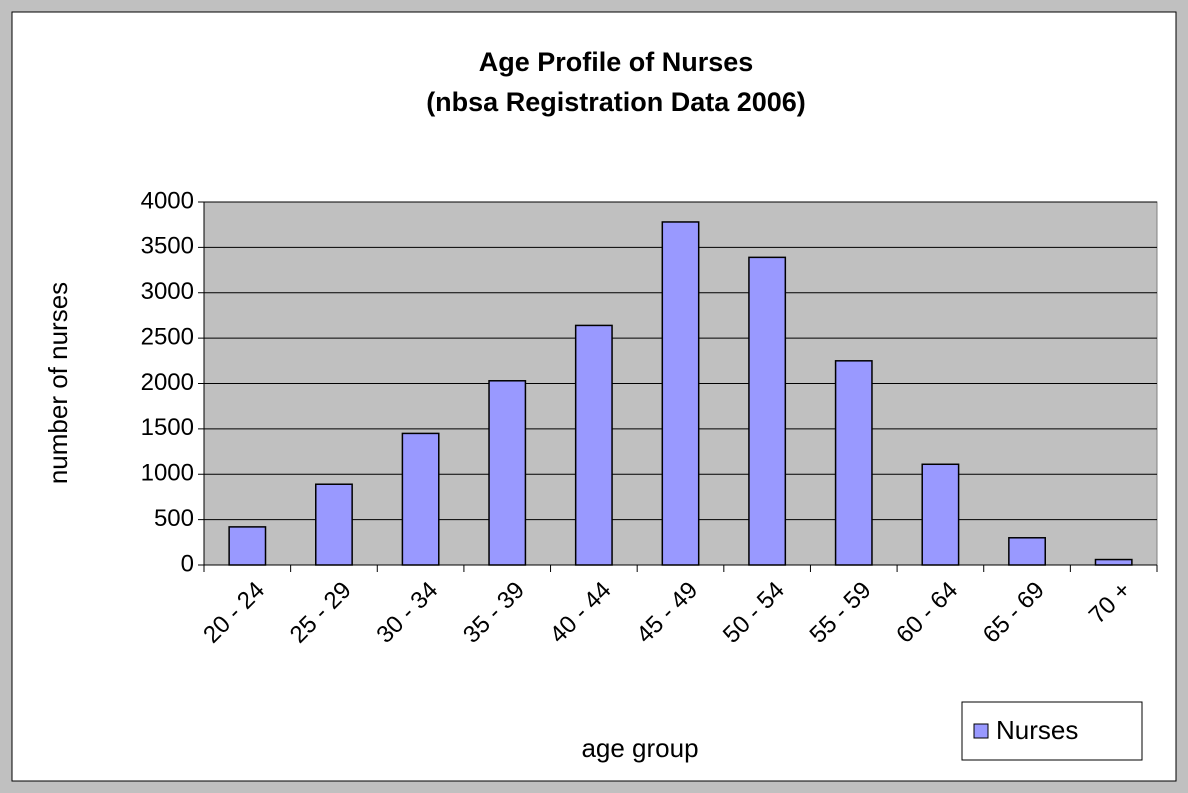 This screenshot has width=1188, height=793. What do you see at coordinates (167, 246) in the screenshot?
I see `y-tick-label: 3500` at bounding box center [167, 246].